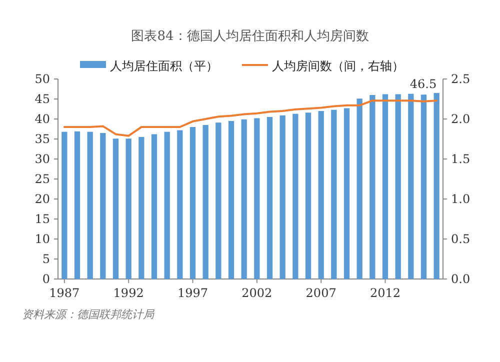  Describe the element at coordinates (385, 293) in the screenshot. I see `x-tick-label: 2012` at that location.